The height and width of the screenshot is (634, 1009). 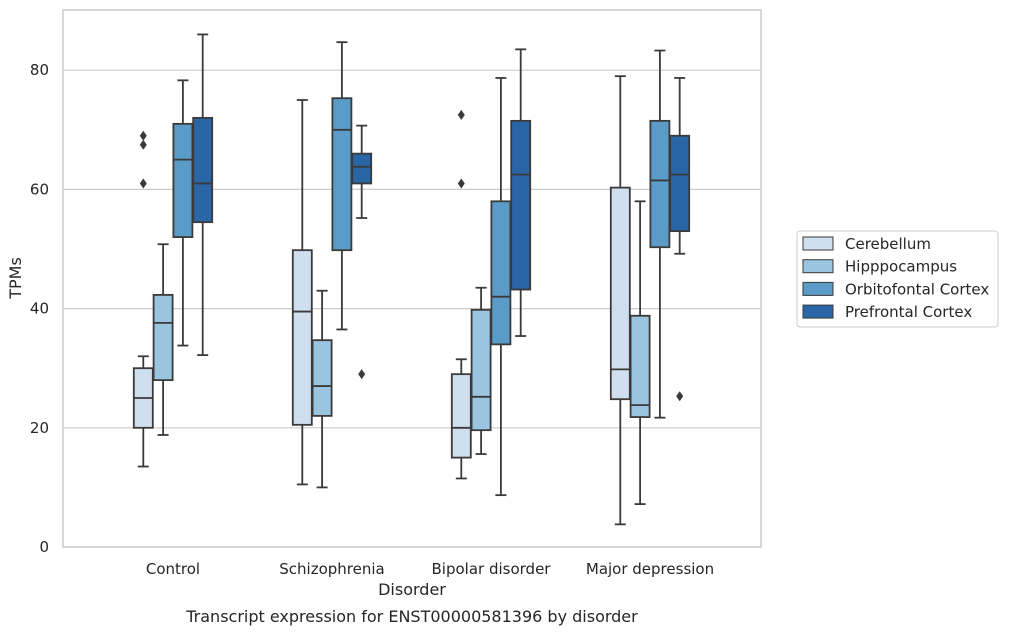 What do you see at coordinates (15, 278) in the screenshot?
I see `y-axis-label: TPMs` at bounding box center [15, 278].